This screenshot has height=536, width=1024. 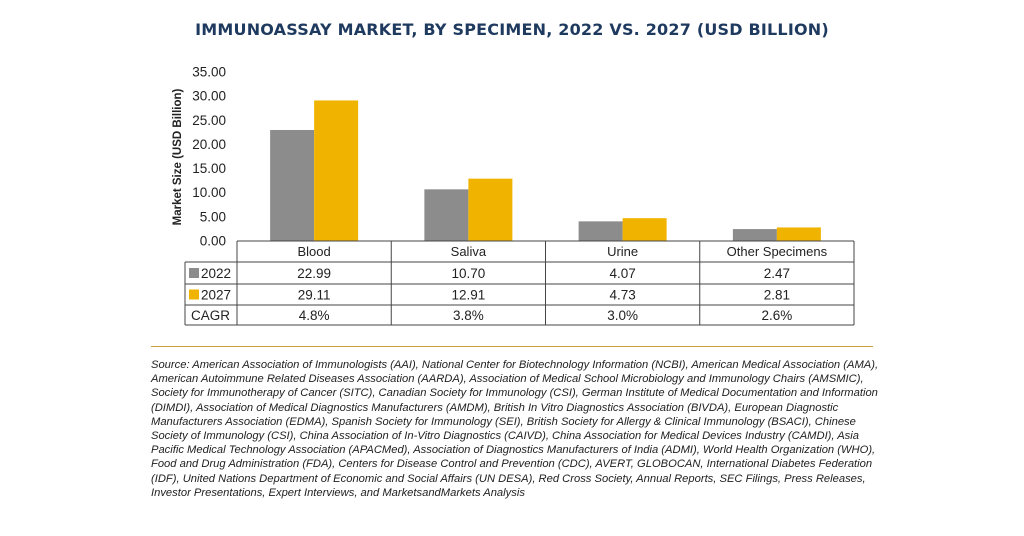 I want to click on y-tick-label: 20.00, so click(x=209, y=144).